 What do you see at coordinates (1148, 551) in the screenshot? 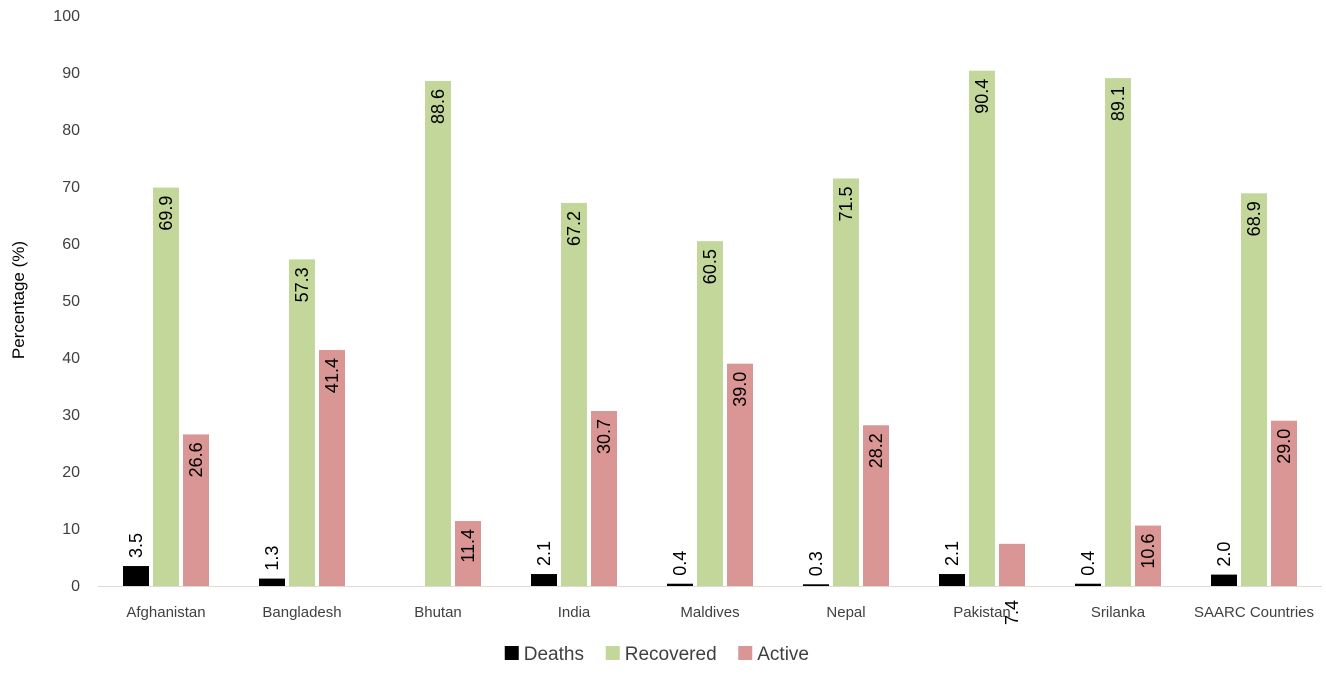
I see `data-label-active: 10.6` at bounding box center [1148, 551].